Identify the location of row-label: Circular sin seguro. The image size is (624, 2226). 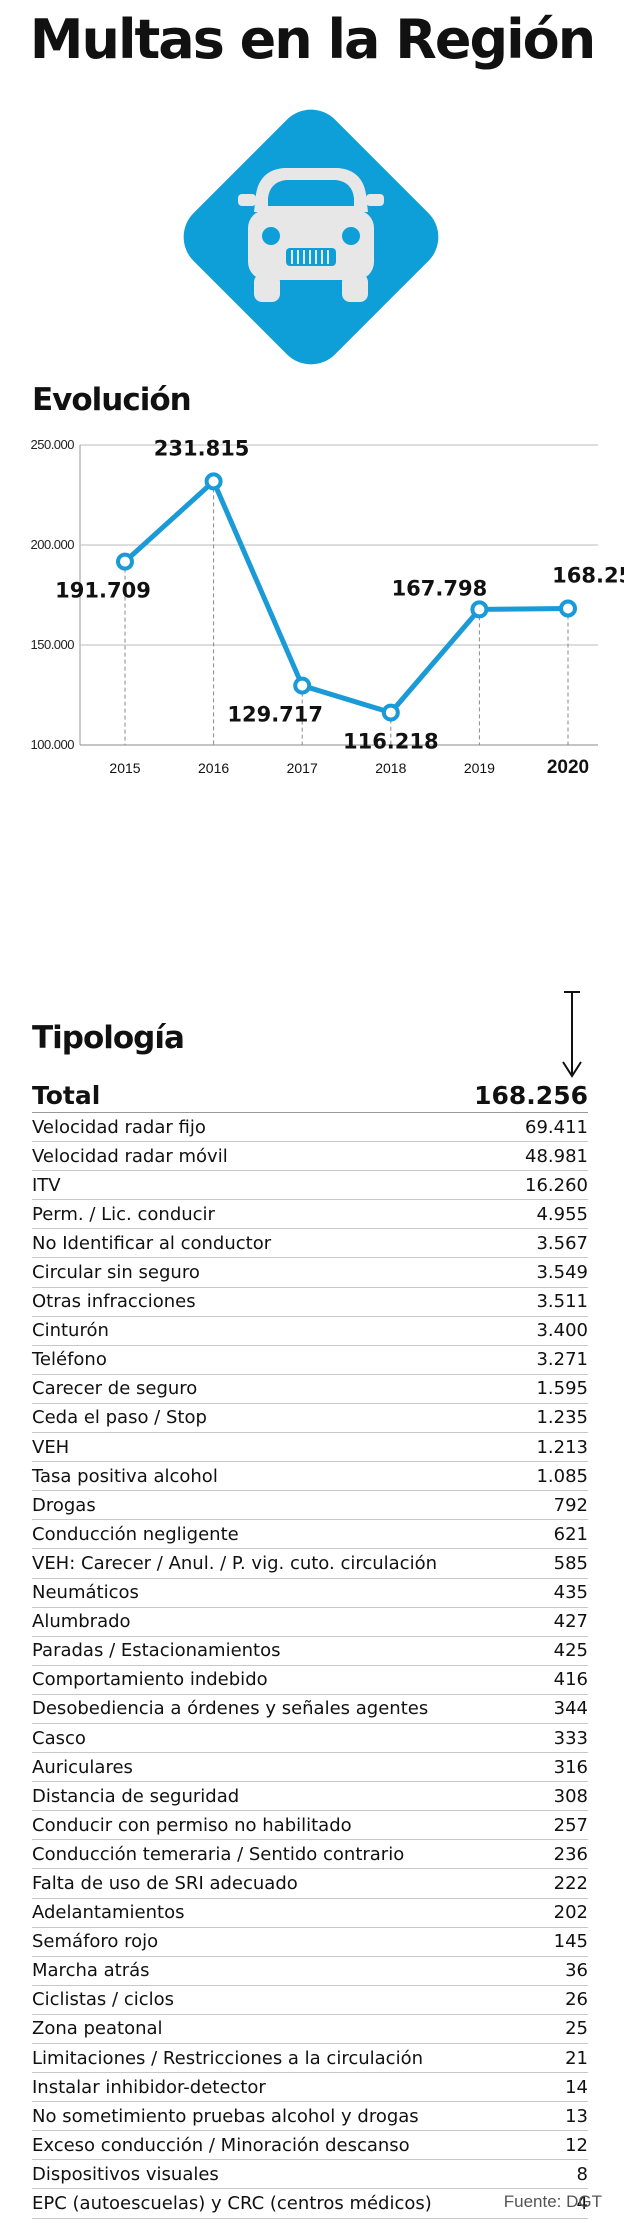
(116, 1273).